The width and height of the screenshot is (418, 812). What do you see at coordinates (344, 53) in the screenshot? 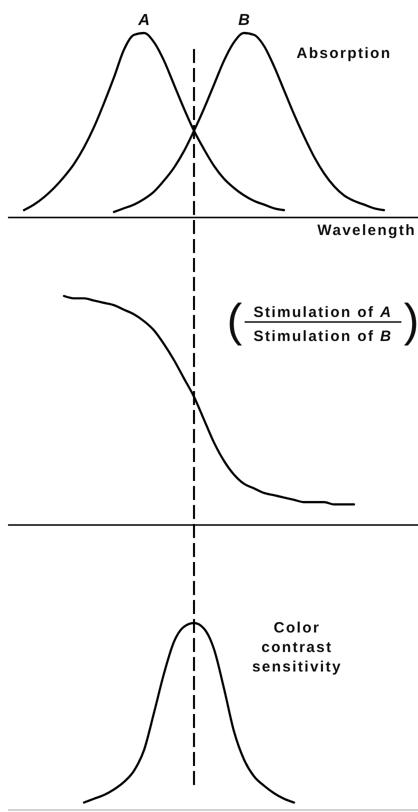
I see `y-axis-title: Absorption` at bounding box center [344, 53].